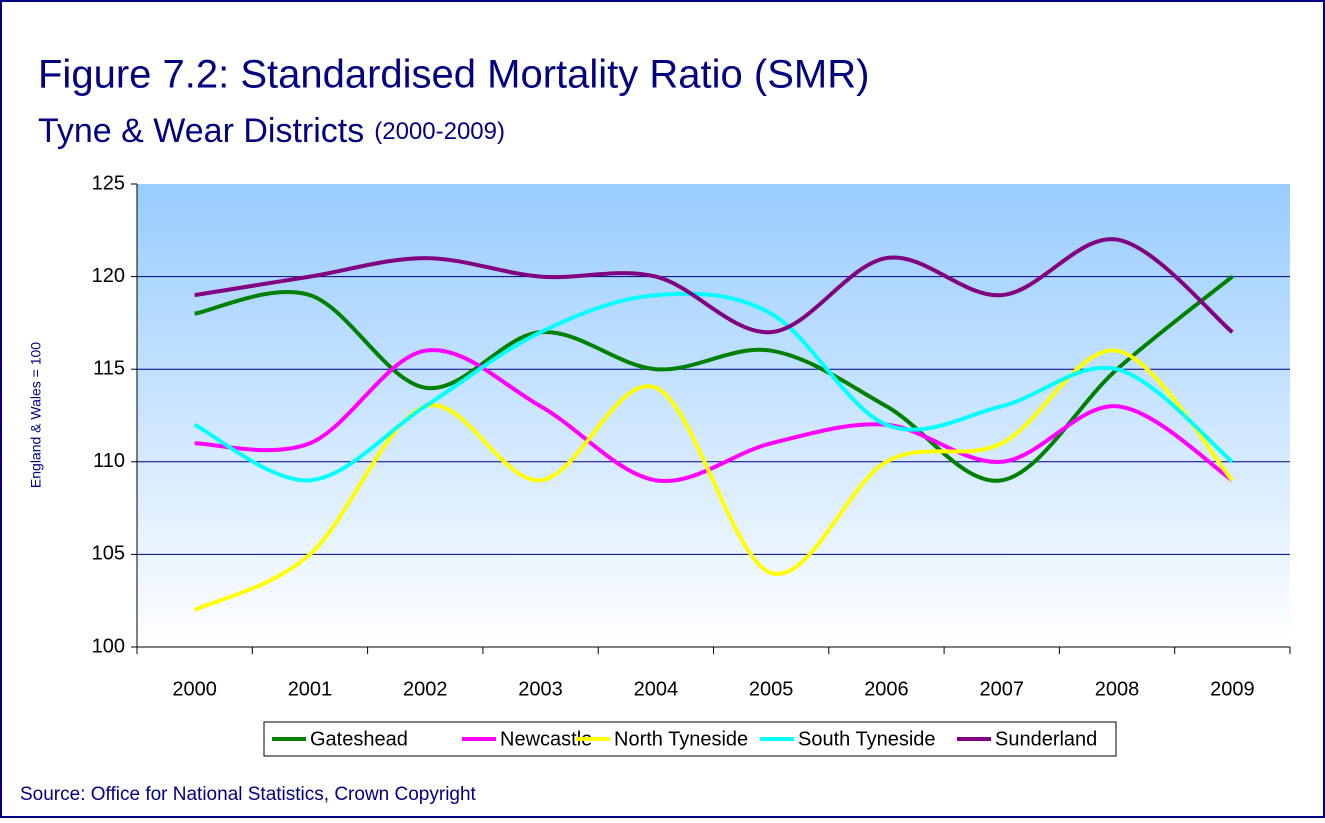 The image size is (1325, 823). I want to click on x-tick-label: 2007, so click(1002, 689).